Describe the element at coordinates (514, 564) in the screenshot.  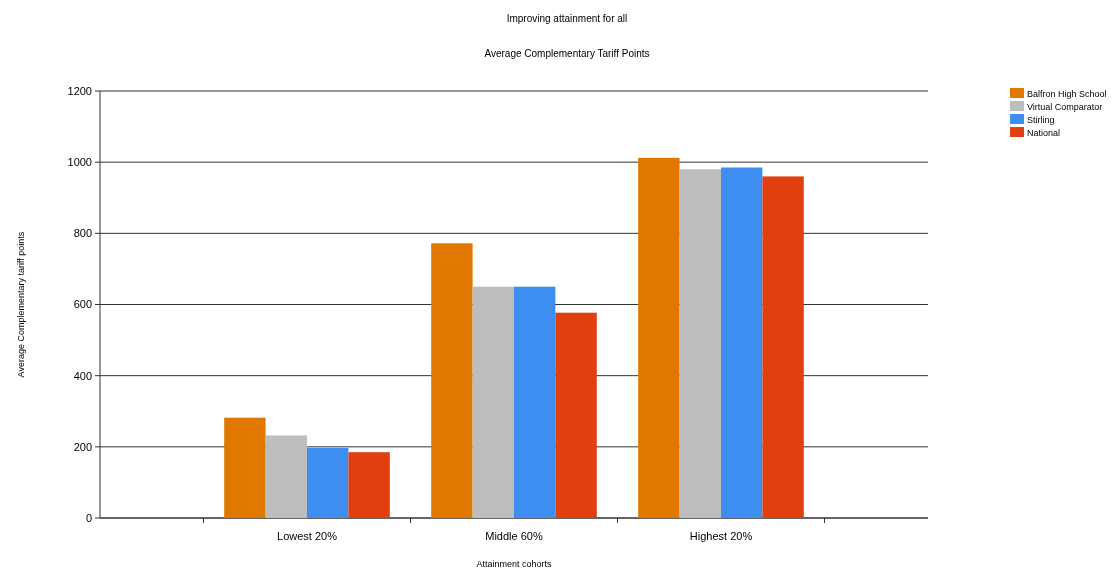
I see `x-axis-title: Attainment cohorts` at that location.